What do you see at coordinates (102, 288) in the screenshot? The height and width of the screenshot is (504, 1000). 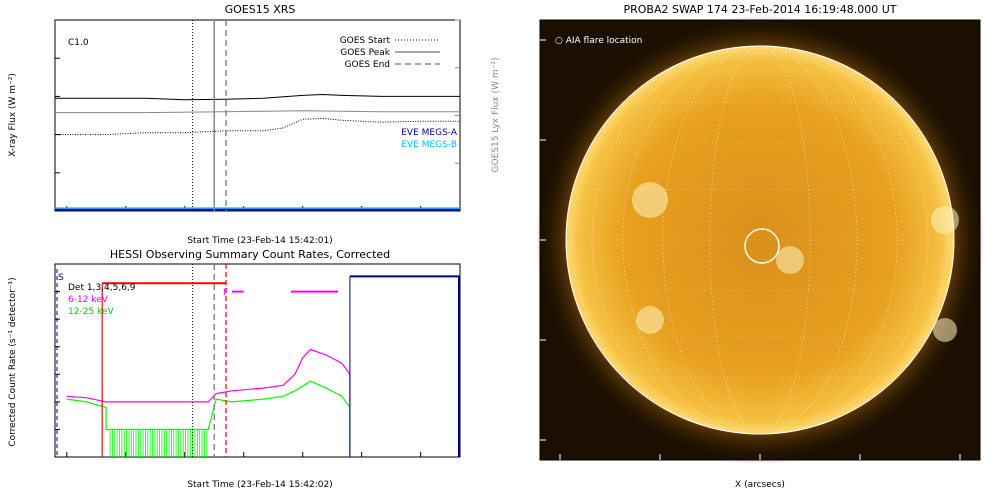 I see `legend-det: Det 1,3,4,5,6,9` at bounding box center [102, 288].